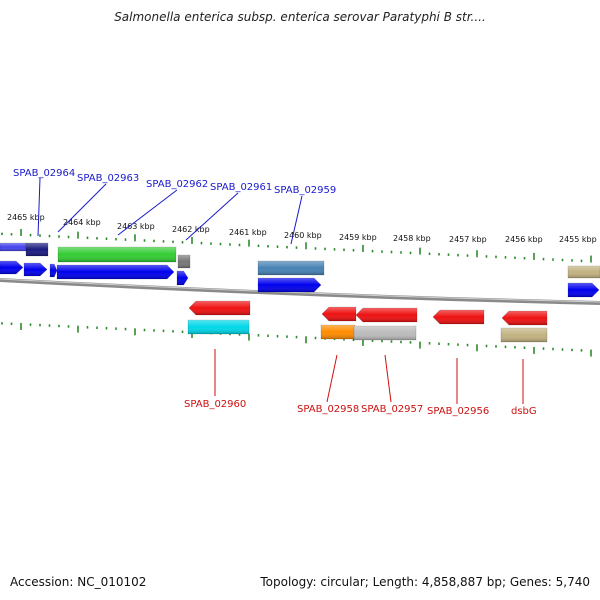 The image size is (600, 600). I want to click on gene-label-forward: SPAB_02963, so click(108, 178).